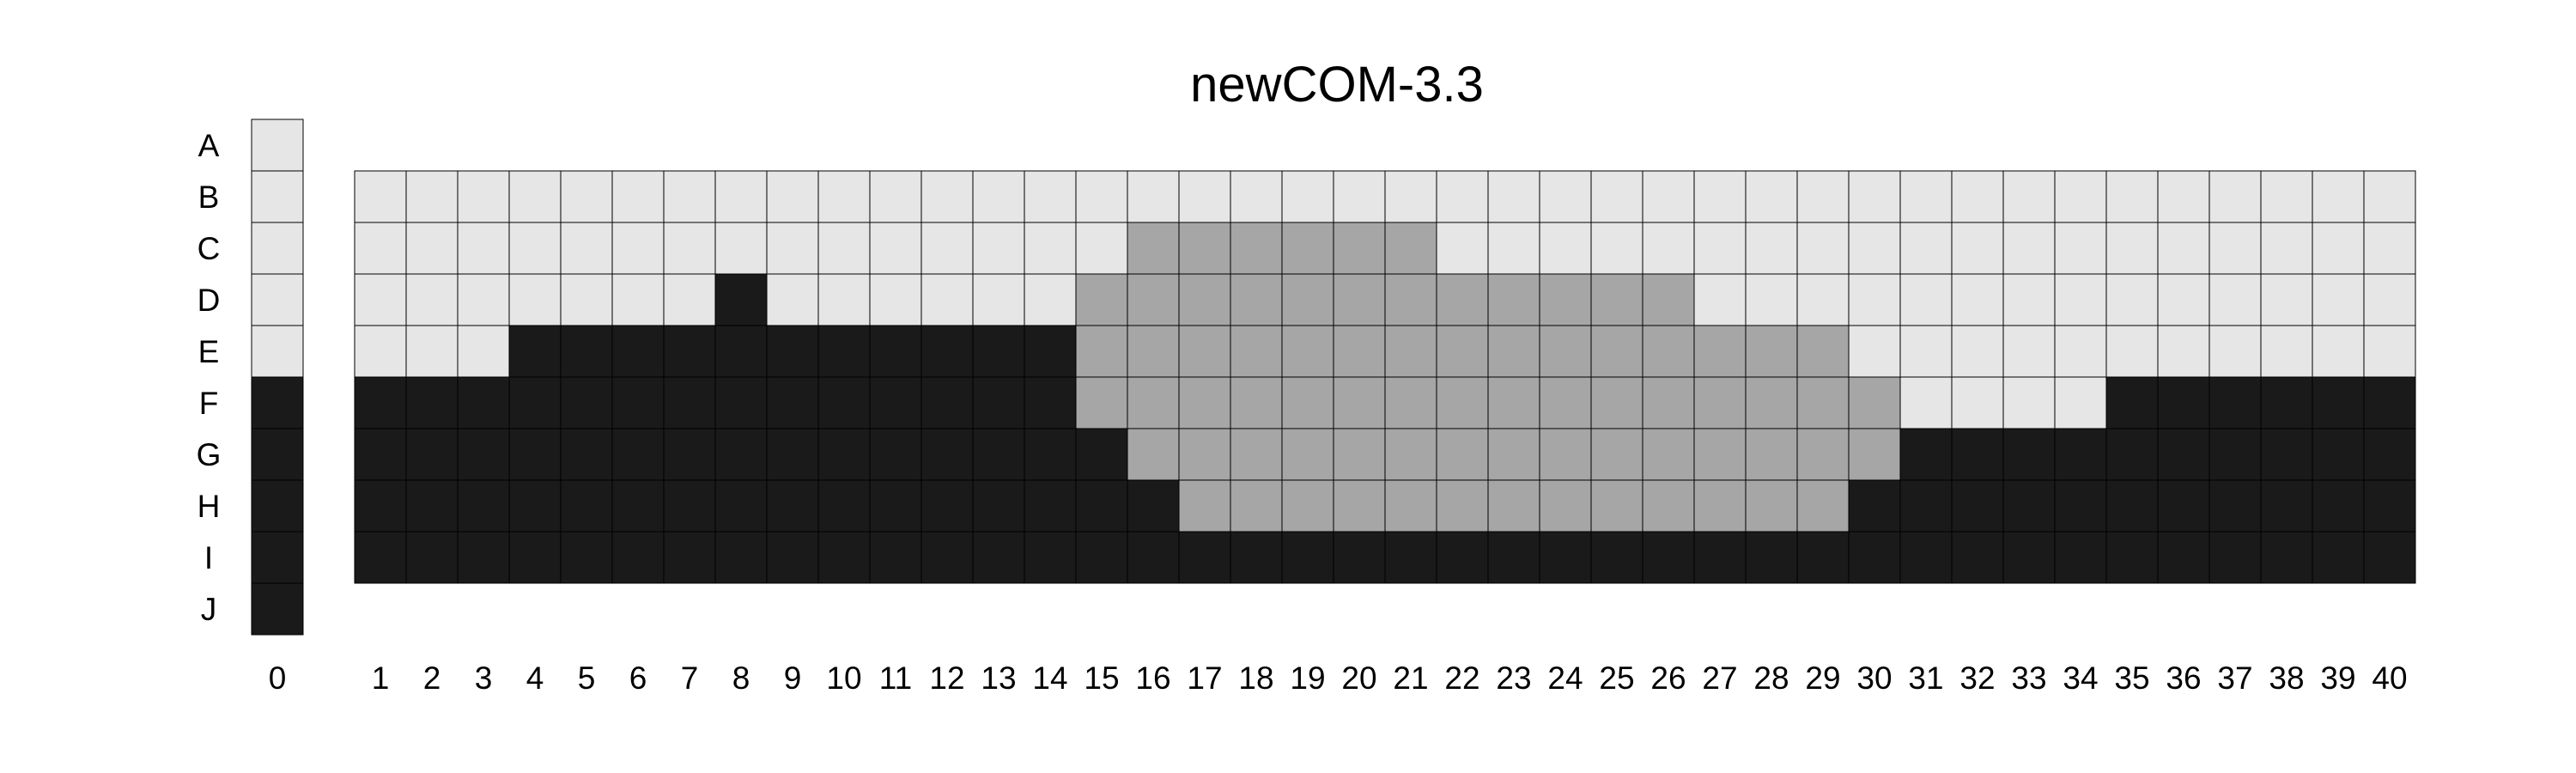 The height and width of the screenshot is (773, 2576). Describe the element at coordinates (209, 145) in the screenshot. I see `row-label: A` at that location.